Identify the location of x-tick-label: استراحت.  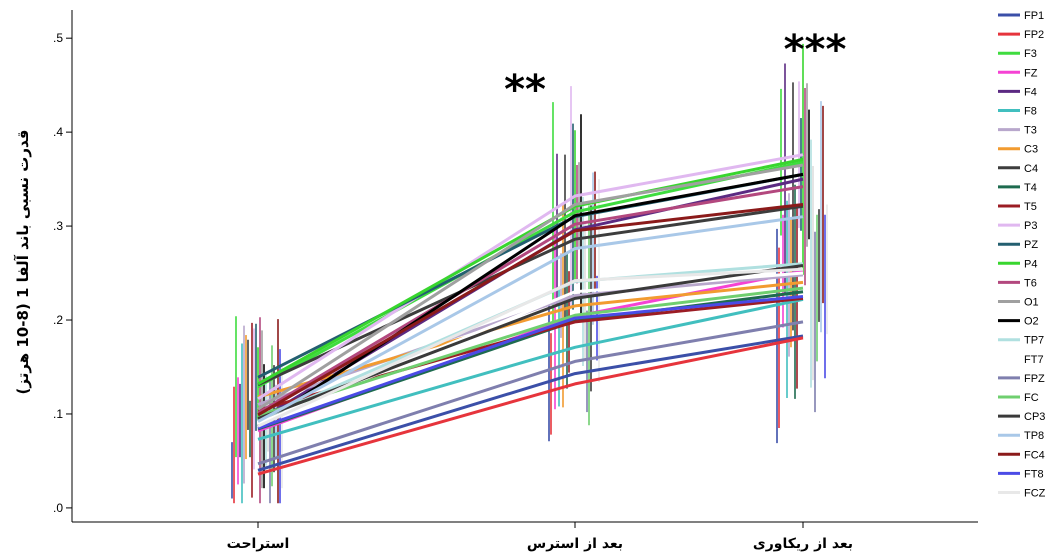
(258, 544).